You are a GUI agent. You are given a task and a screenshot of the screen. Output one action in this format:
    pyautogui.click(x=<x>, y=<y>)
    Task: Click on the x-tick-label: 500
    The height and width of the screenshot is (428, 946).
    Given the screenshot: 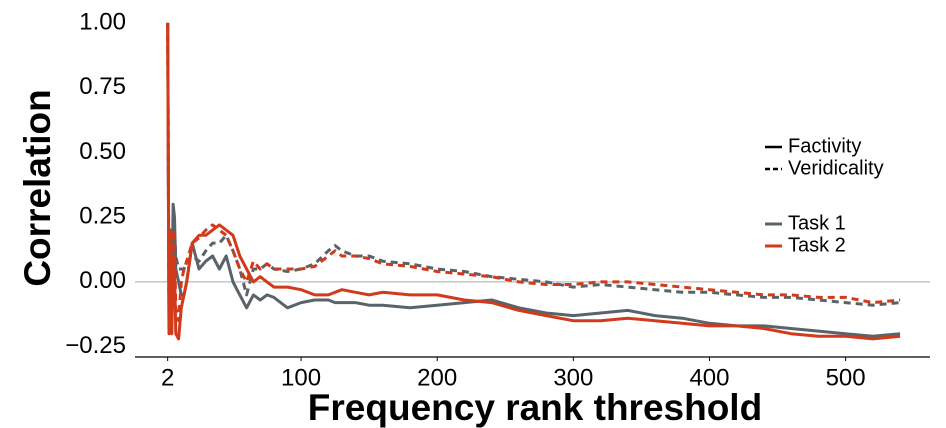 What is the action you would take?
    pyautogui.click(x=846, y=377)
    